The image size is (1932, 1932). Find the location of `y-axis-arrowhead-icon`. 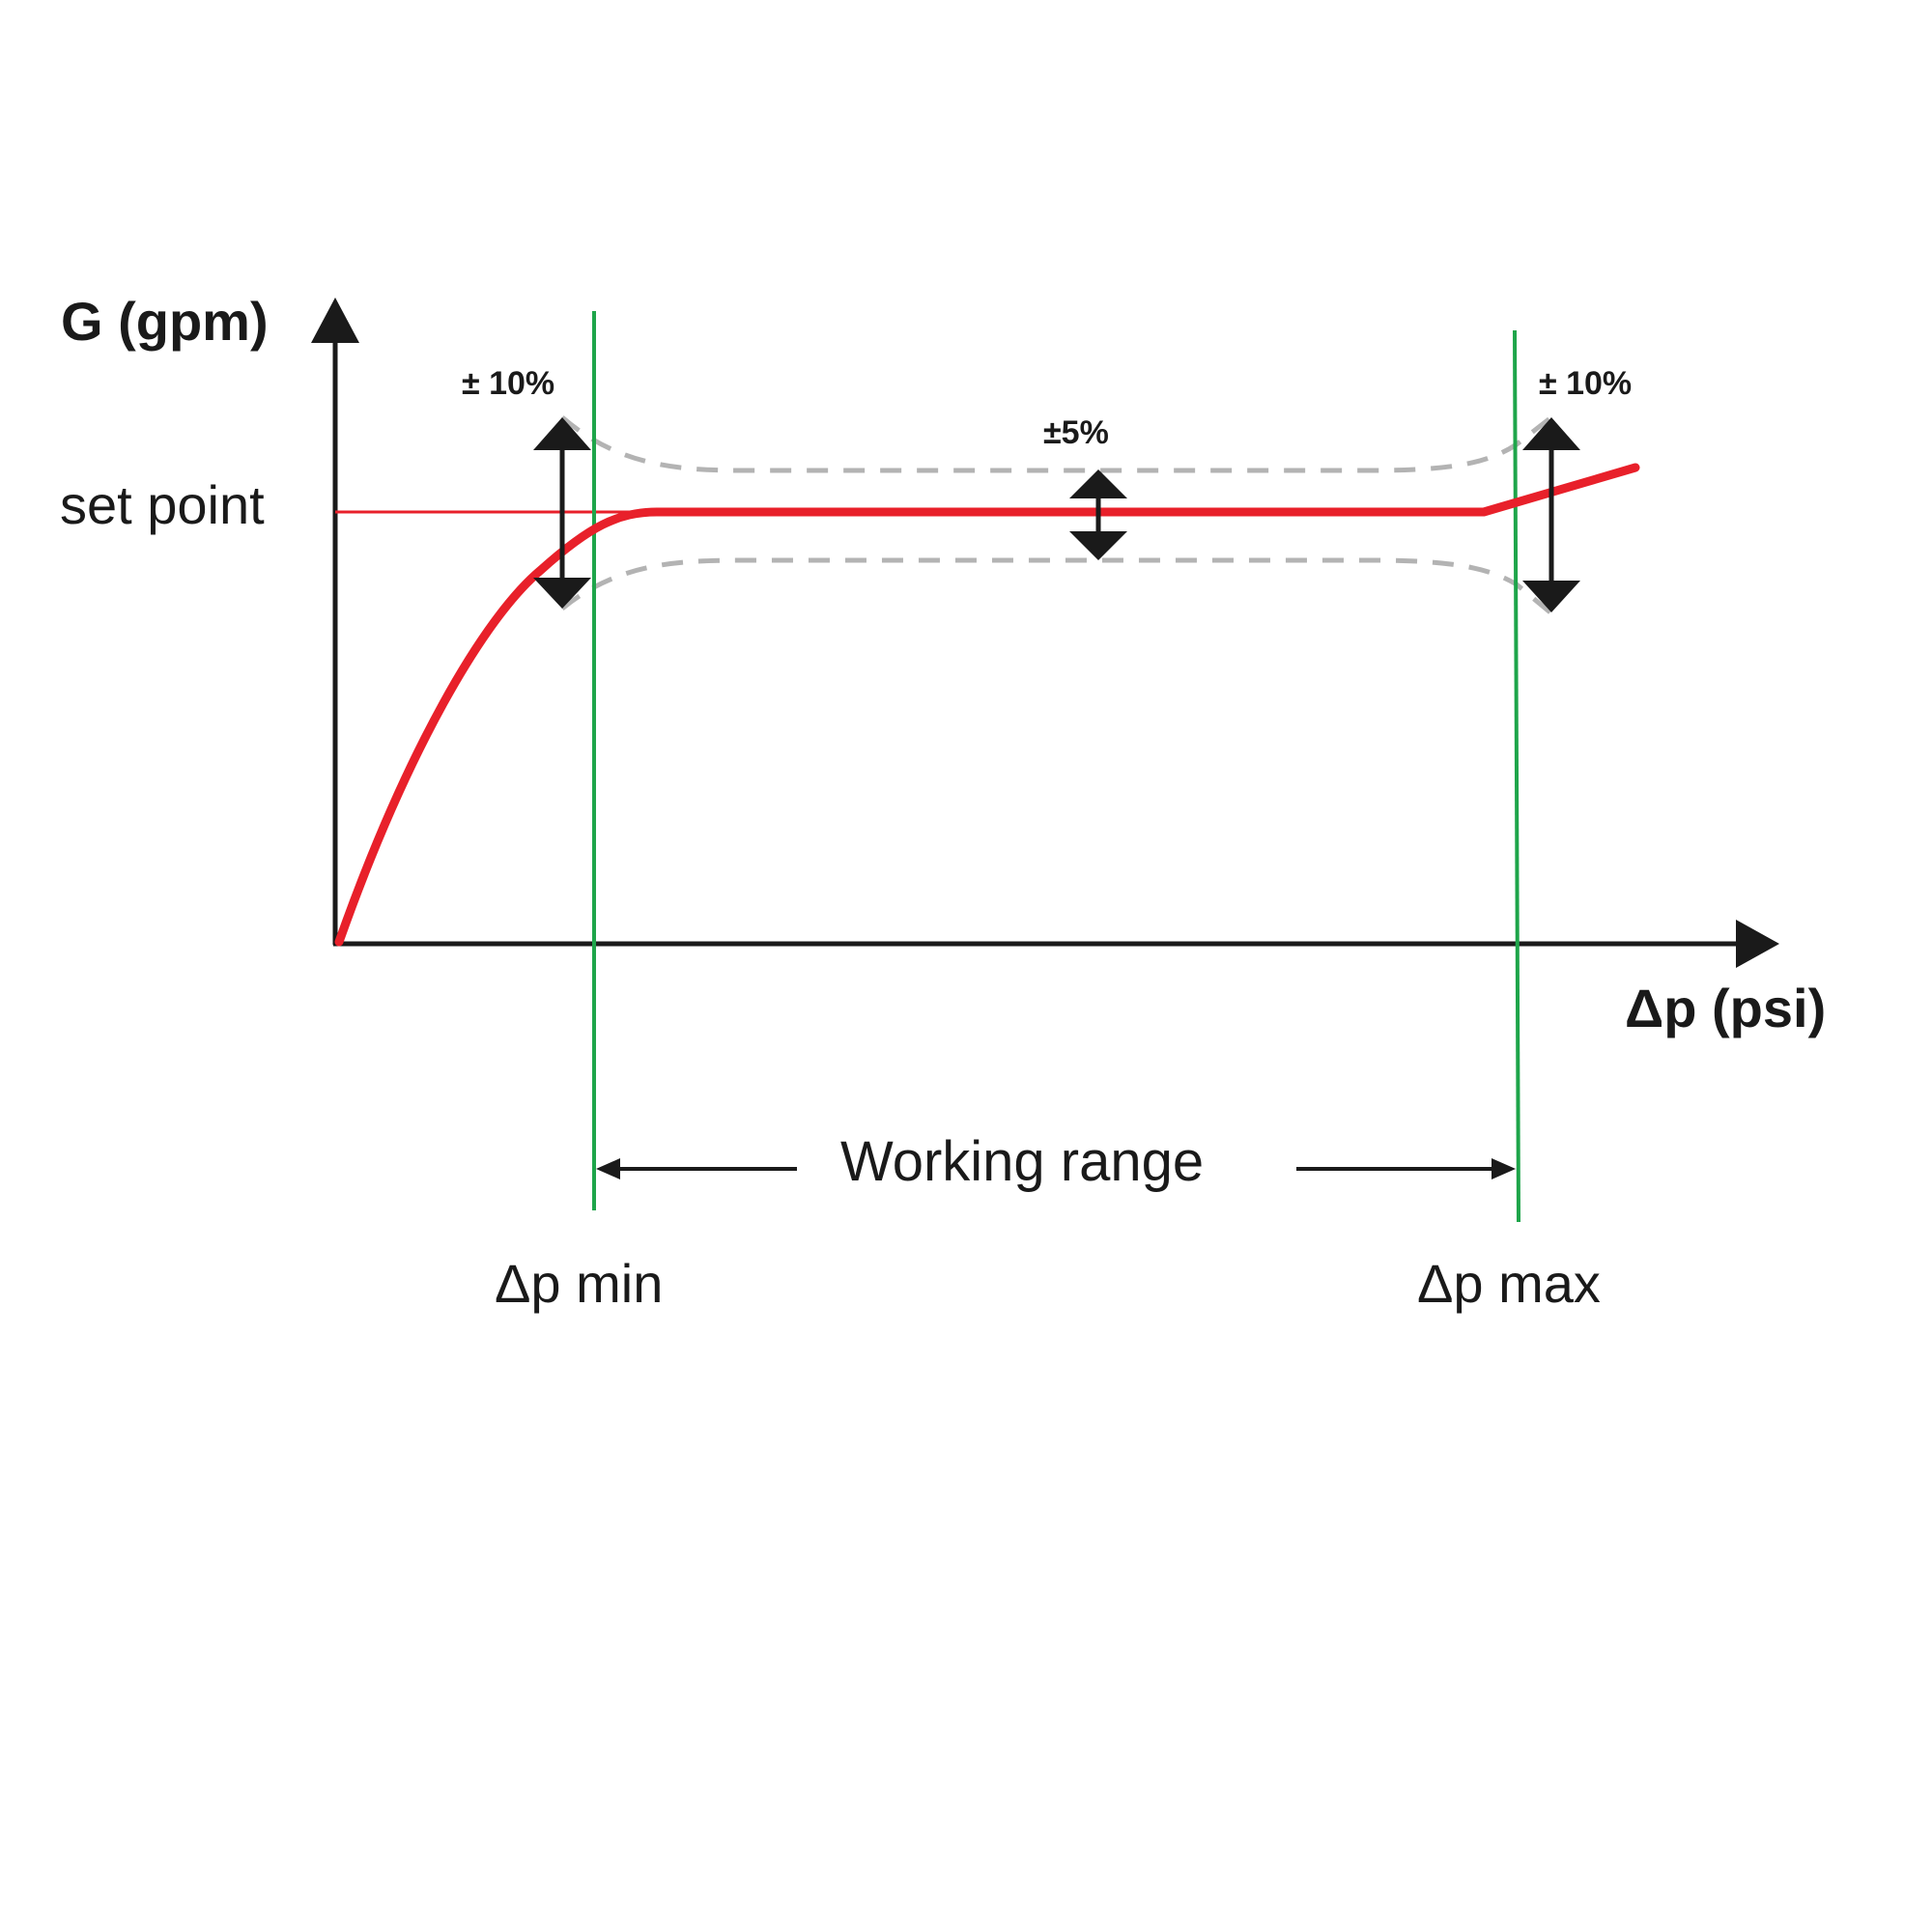

y-axis-arrowhead-icon is located at coordinates (335, 320).